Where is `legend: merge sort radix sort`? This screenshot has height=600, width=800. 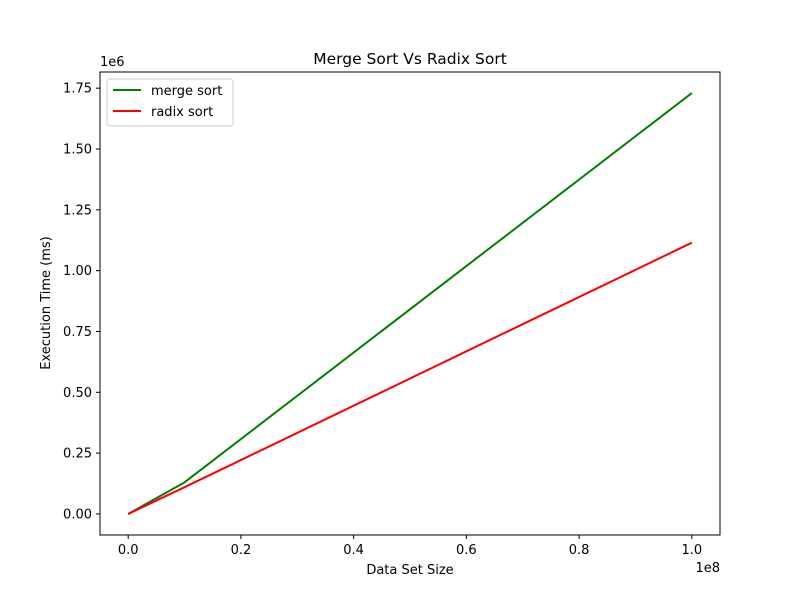 legend: merge sort radix sort is located at coordinates (170, 102).